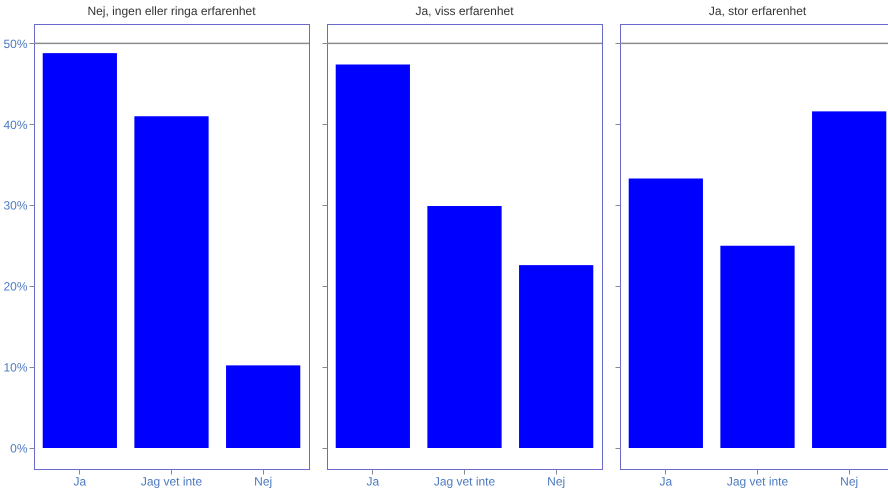 The height and width of the screenshot is (495, 888). I want to click on y-tick-label: 40%, so click(15, 125).